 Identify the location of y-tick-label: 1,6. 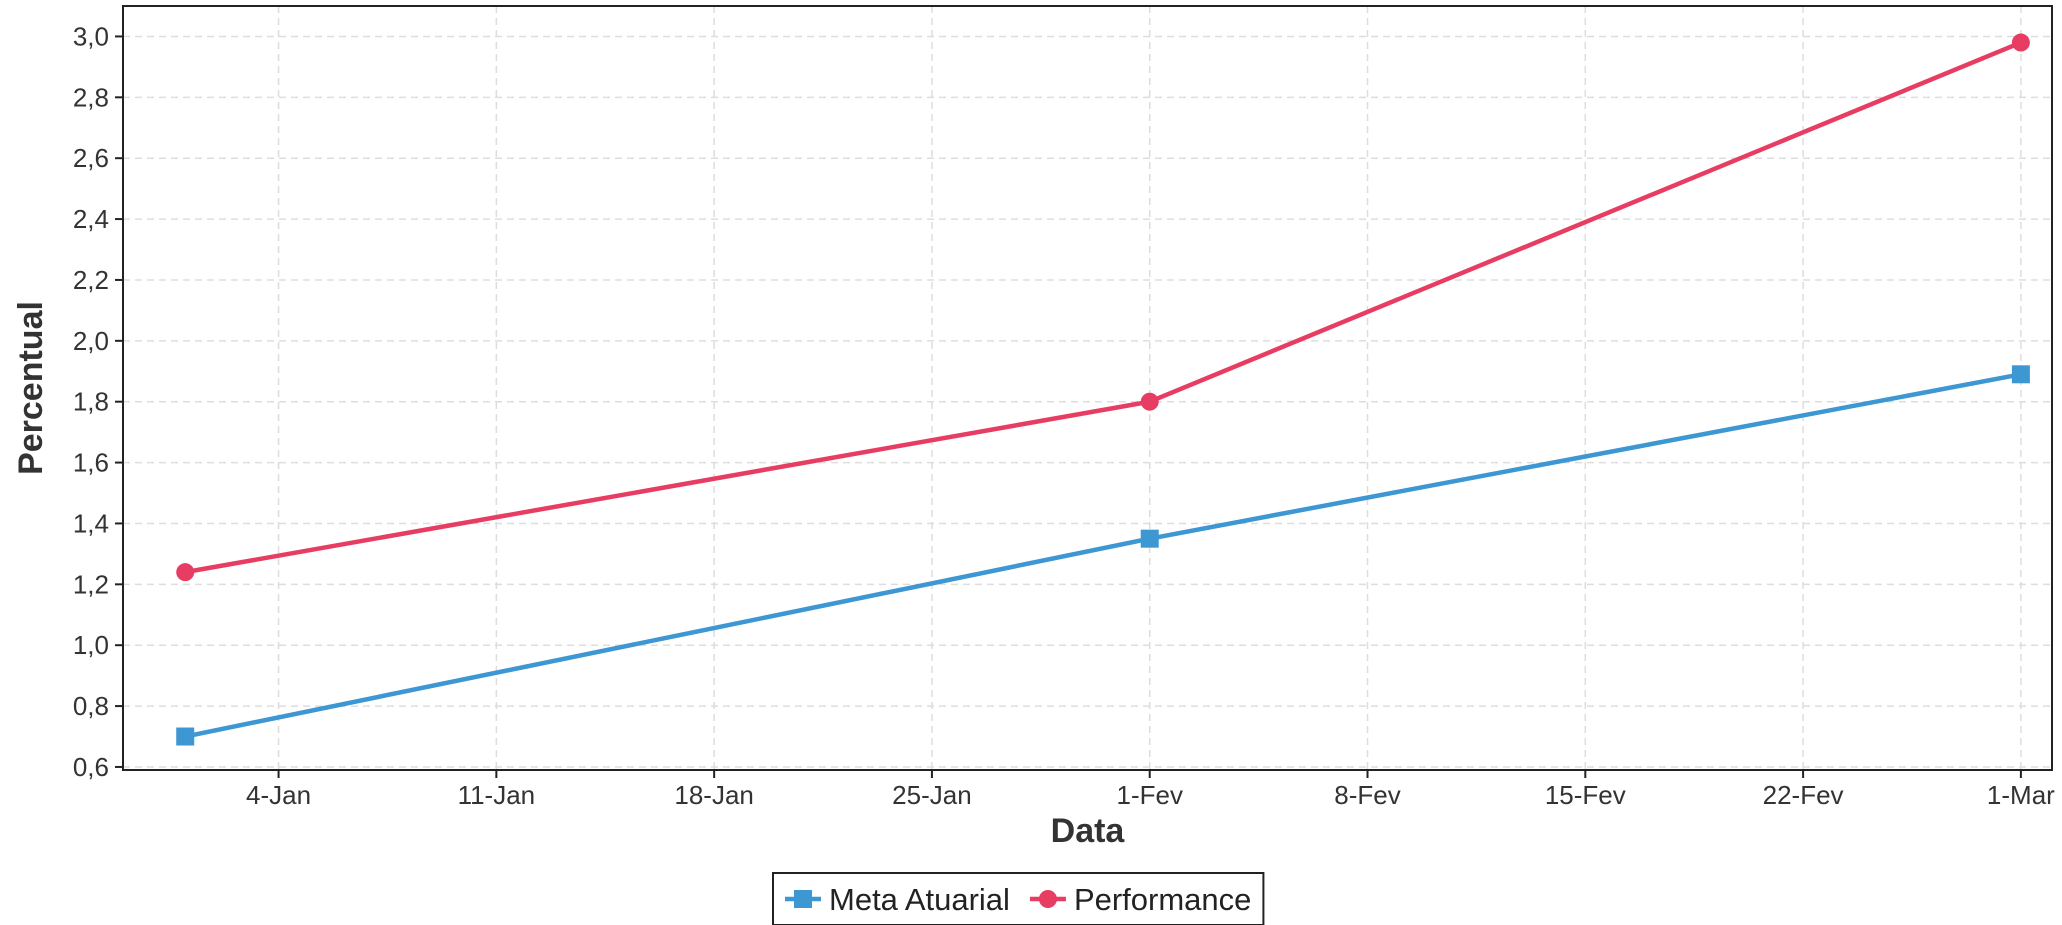
(91, 463).